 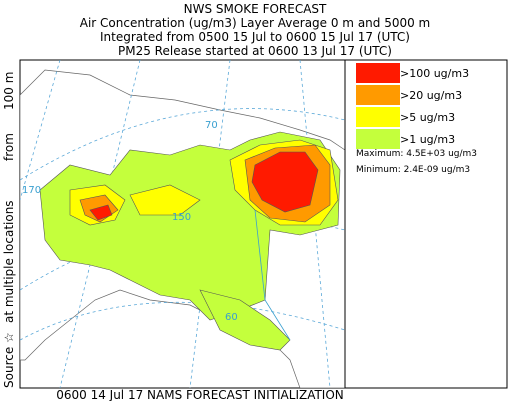 I want to click on maximum: Maximum: 4.5E+03 ug/m3, so click(x=416, y=154).